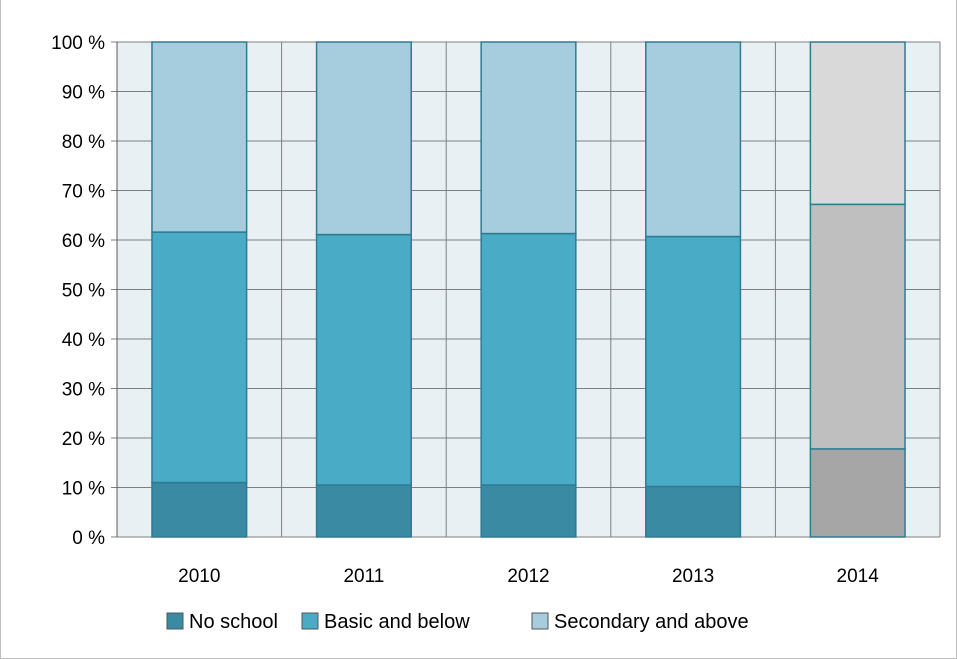 This screenshot has width=957, height=659. I want to click on y-tick-label: 10 %, so click(83, 489).